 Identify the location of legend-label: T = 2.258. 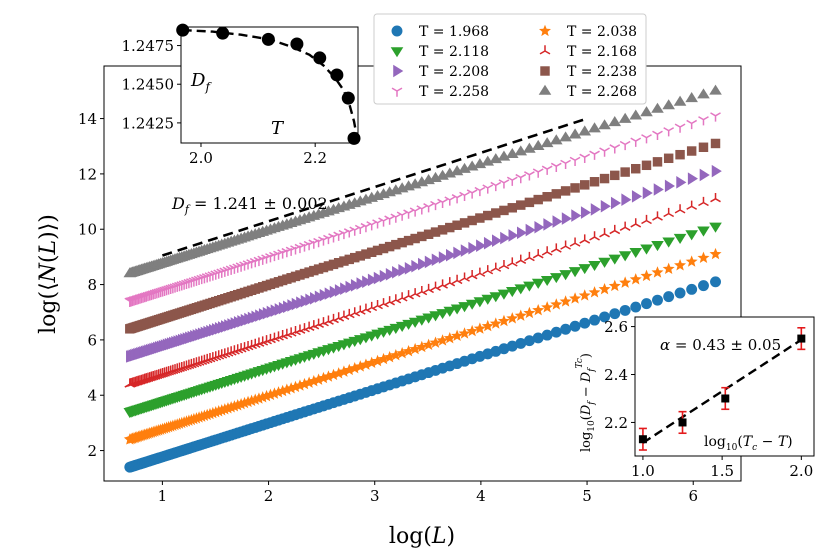
(454, 92).